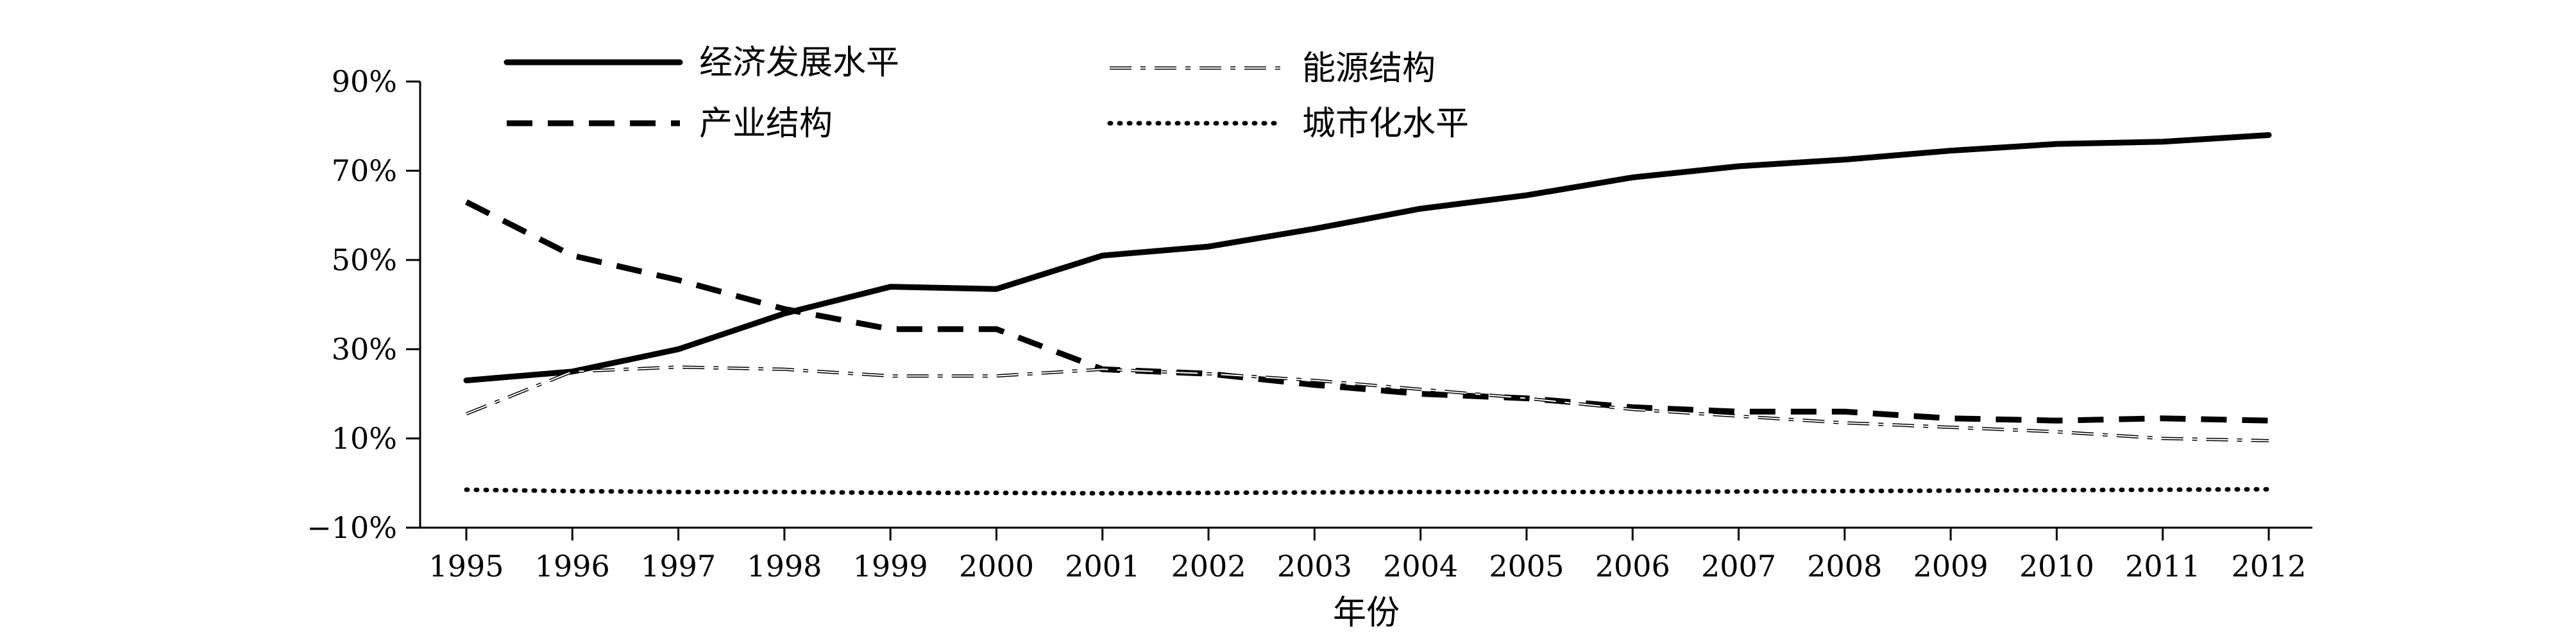 Image resolution: width=2576 pixels, height=640 pixels. I want to click on x-tick-label: 1999, so click(890, 566).